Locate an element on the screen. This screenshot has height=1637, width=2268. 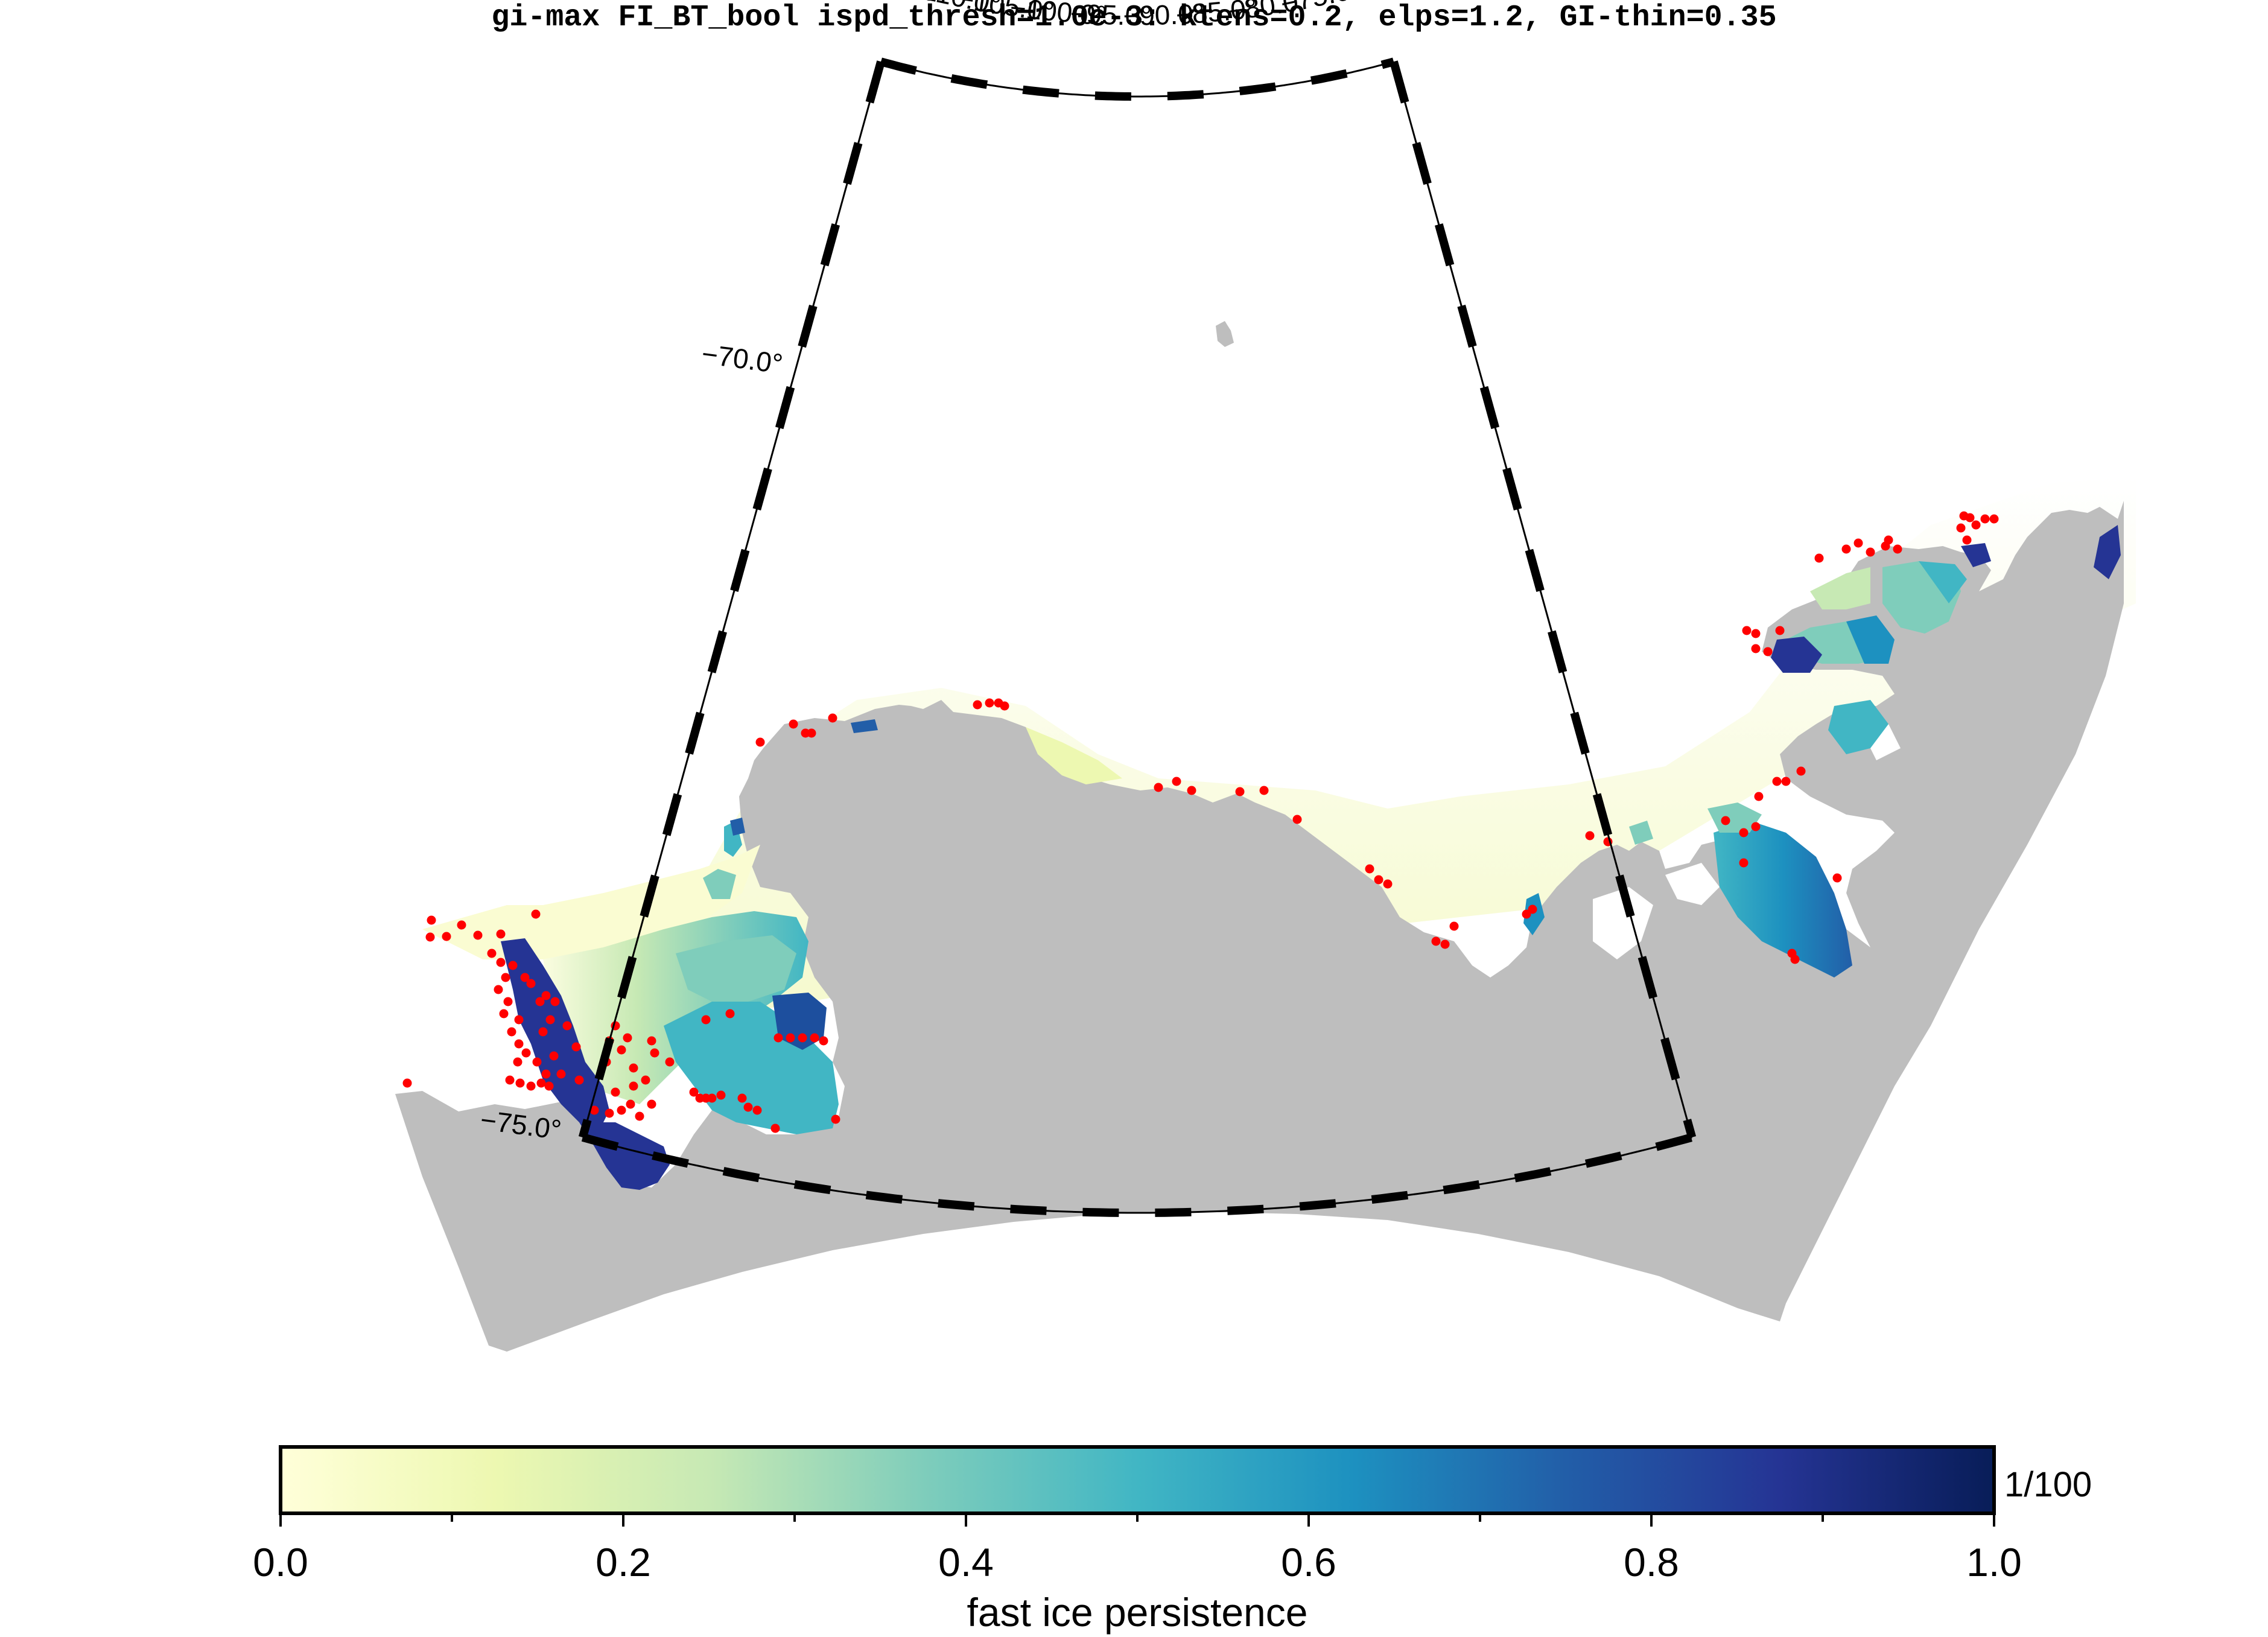
colorbar-scale-label: 1/100 is located at coordinates (2048, 1484).